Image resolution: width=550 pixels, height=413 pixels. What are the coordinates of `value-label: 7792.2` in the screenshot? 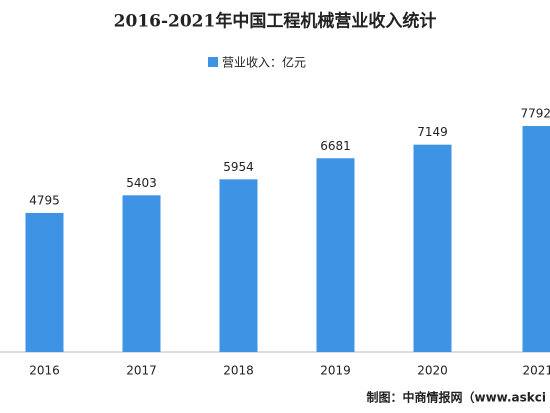 It's located at (535, 114).